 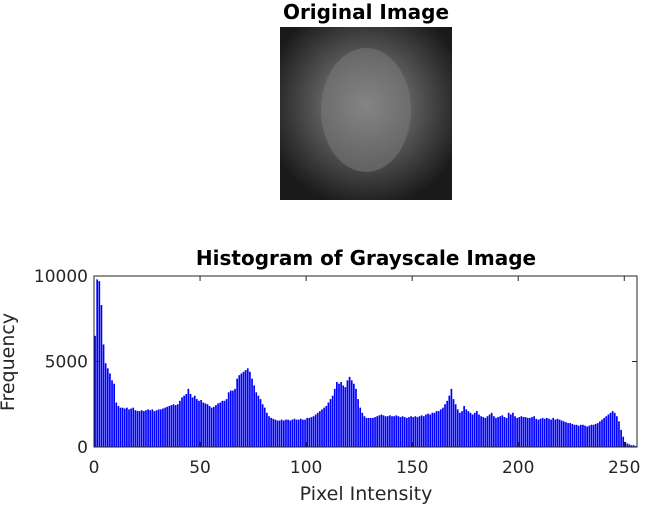 I want to click on image-title: Original Image, so click(x=366, y=12).